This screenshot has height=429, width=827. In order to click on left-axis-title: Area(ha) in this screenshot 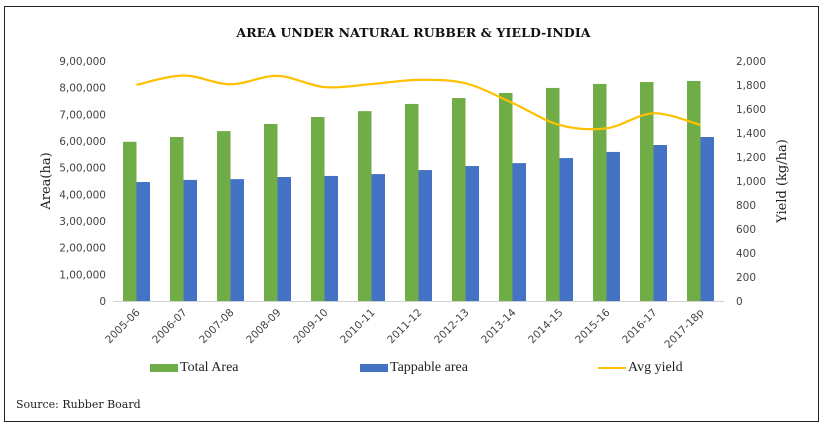, I will do `click(46, 181)`.